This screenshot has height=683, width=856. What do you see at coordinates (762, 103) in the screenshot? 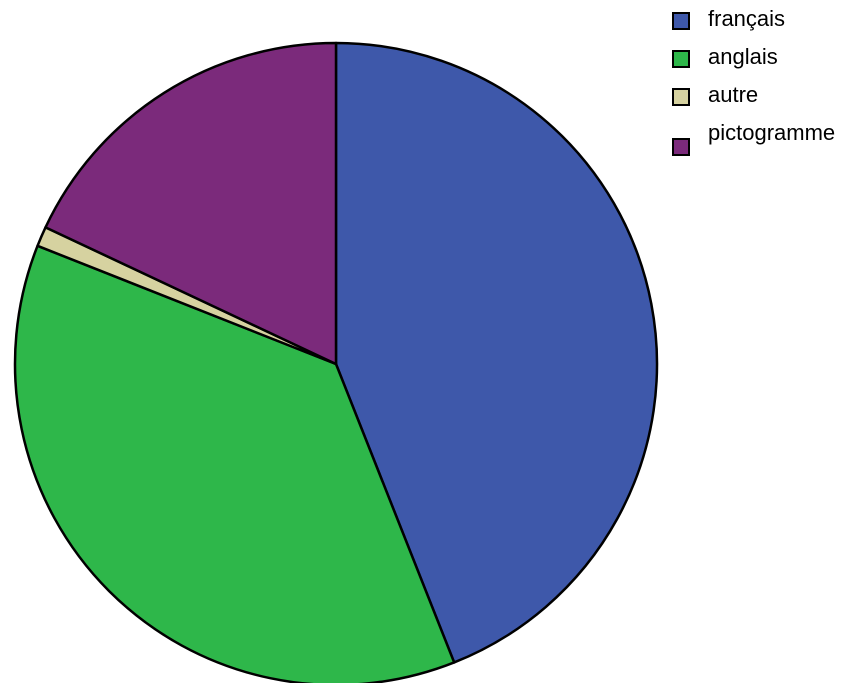
I see `legend-item-autre: autre` at bounding box center [762, 103].